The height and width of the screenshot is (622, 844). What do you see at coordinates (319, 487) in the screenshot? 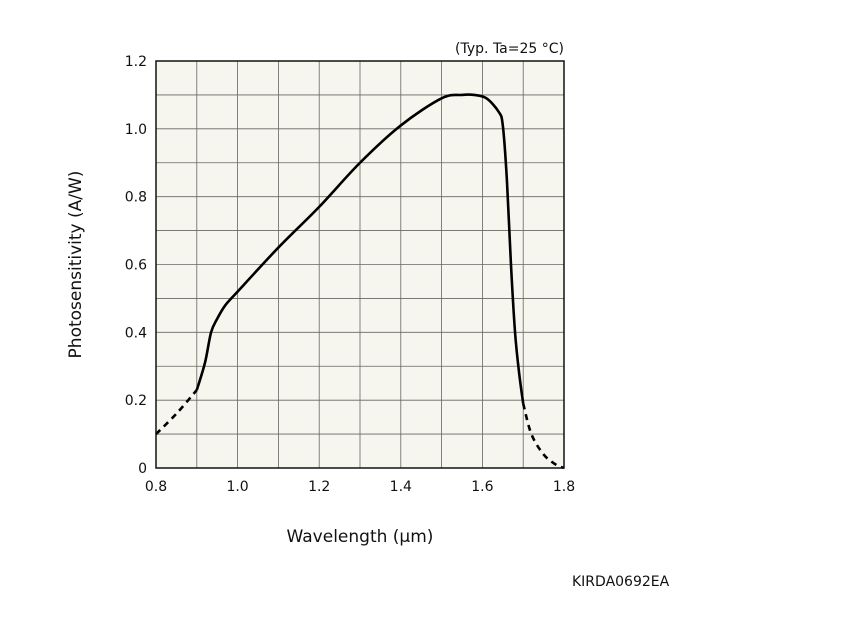
I see `x-tick-label: 1.2` at bounding box center [319, 487].